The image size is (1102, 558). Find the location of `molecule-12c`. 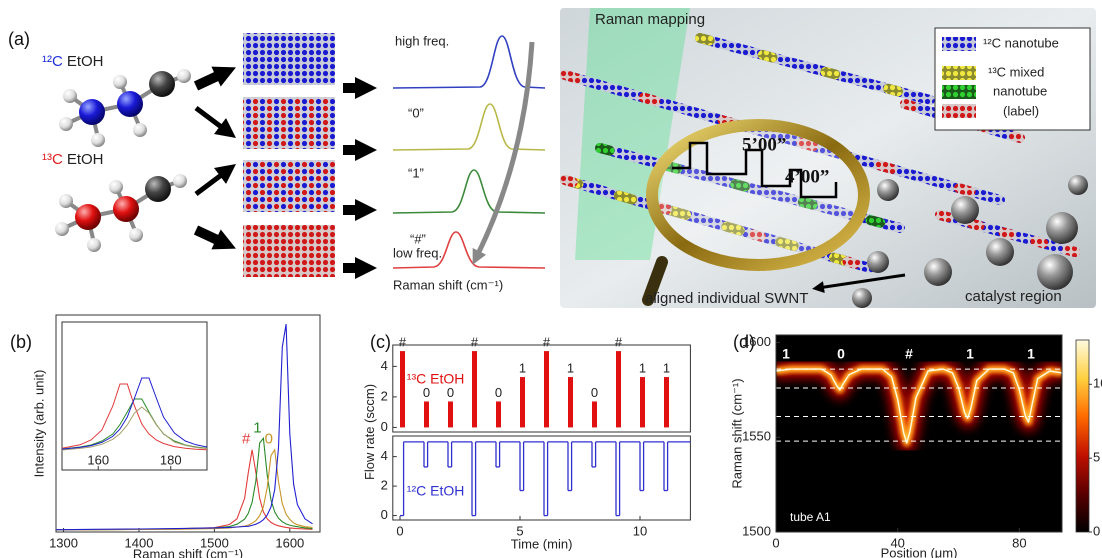

molecule-12c is located at coordinates (125, 108).